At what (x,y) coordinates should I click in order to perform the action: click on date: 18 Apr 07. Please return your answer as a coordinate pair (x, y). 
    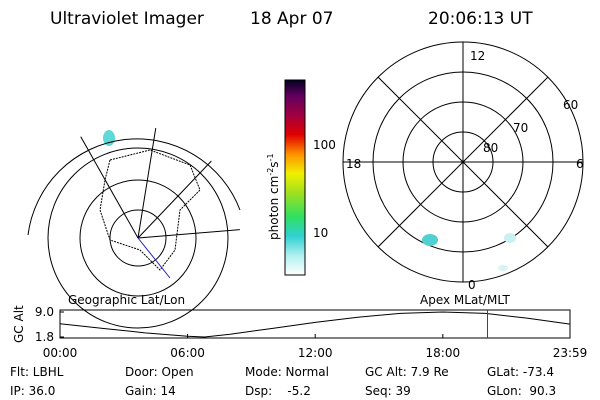
    Looking at the image, I should click on (291, 19).